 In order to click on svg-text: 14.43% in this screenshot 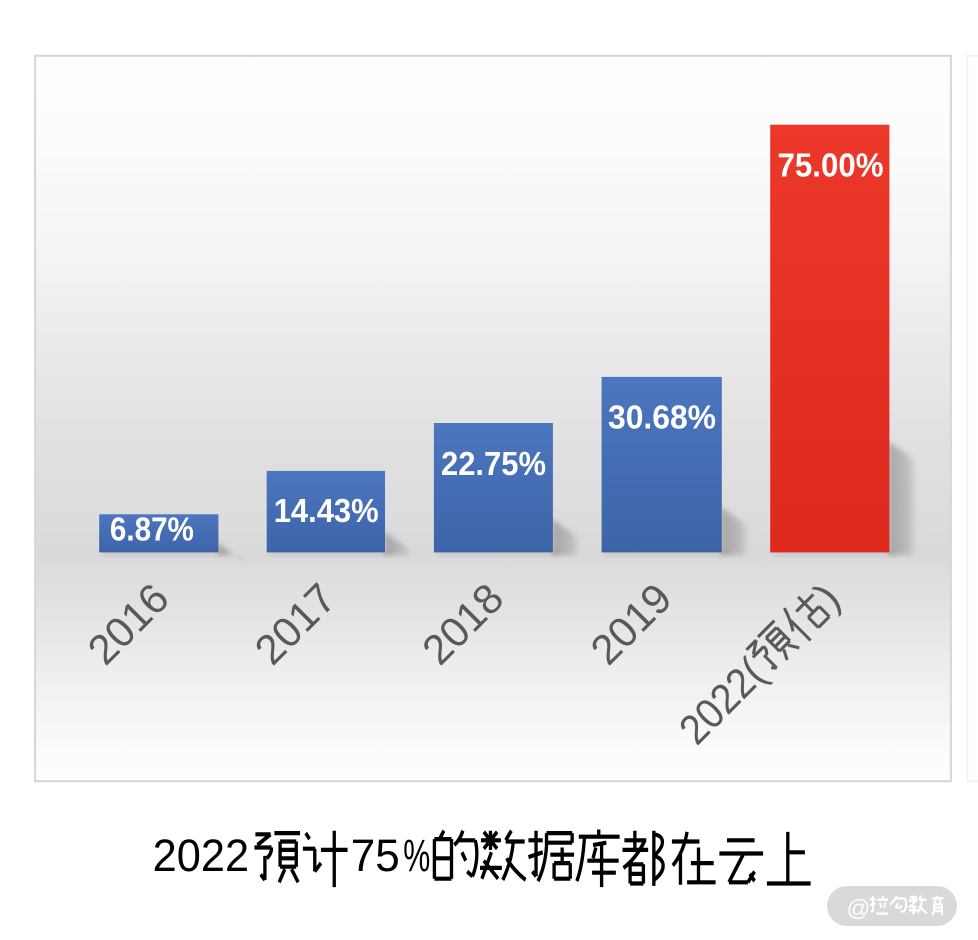, I will do `click(326, 510)`.